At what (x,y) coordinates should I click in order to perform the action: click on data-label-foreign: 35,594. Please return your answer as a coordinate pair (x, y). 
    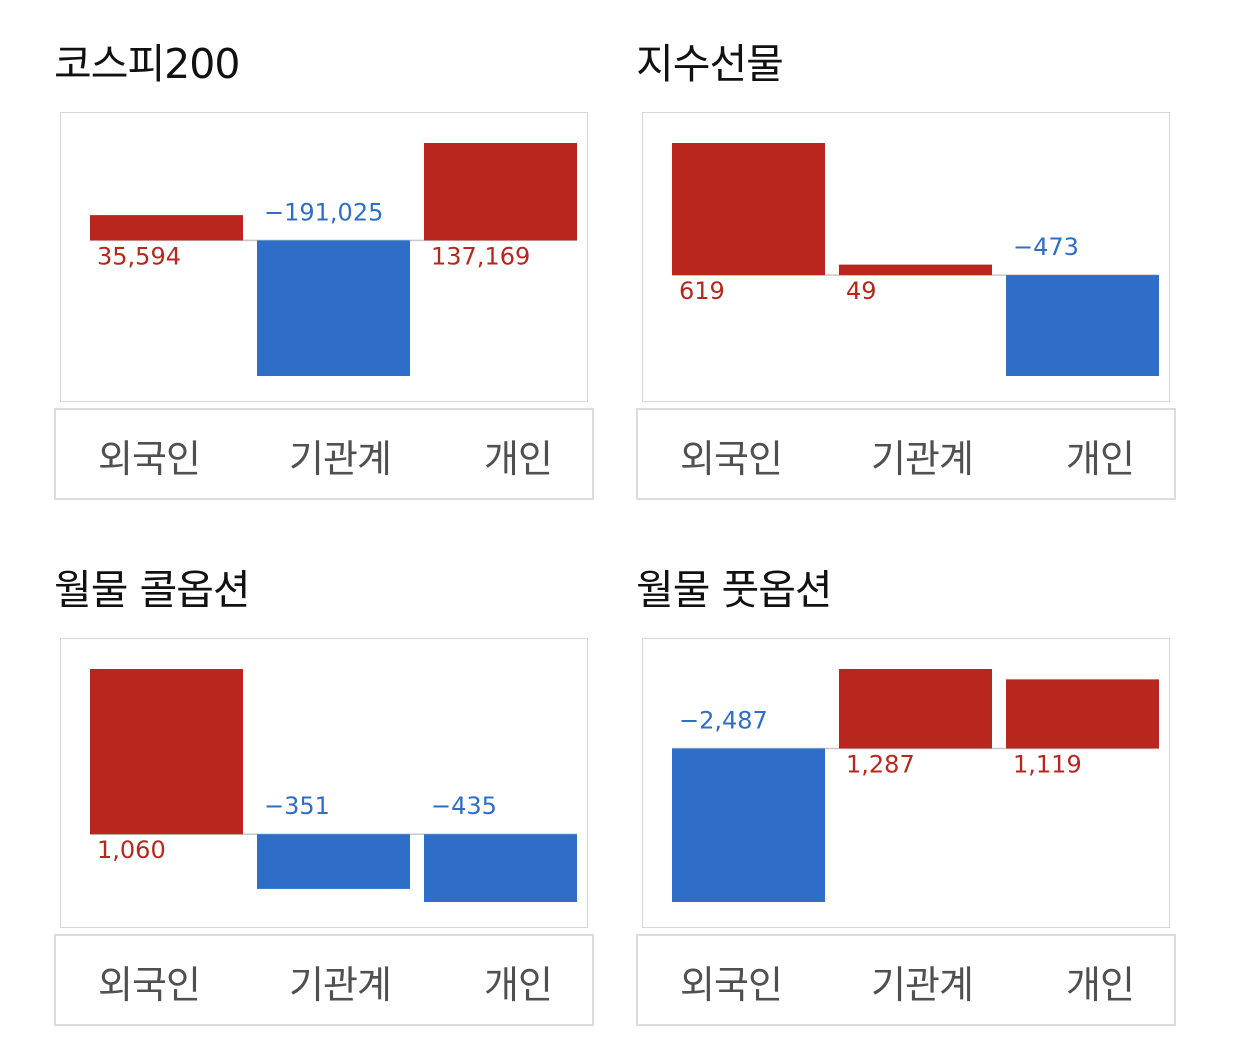
    Looking at the image, I should click on (139, 256).